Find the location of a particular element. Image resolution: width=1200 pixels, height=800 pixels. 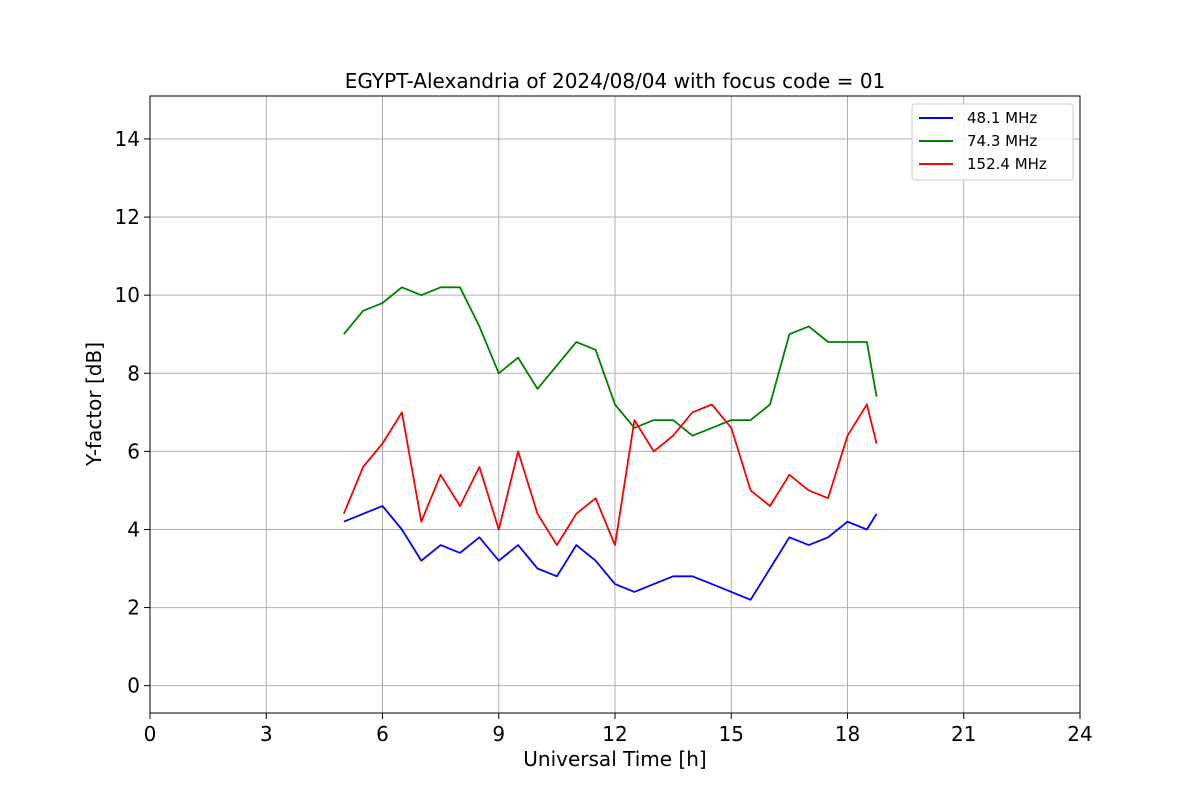

x-tick-label: 0 is located at coordinates (150, 734).